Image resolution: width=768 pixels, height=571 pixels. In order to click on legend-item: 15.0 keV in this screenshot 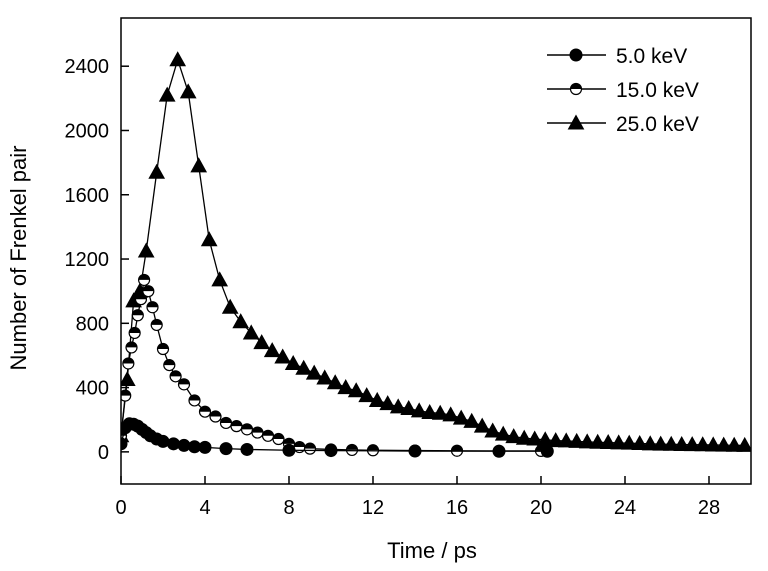, I will do `click(623, 90)`.